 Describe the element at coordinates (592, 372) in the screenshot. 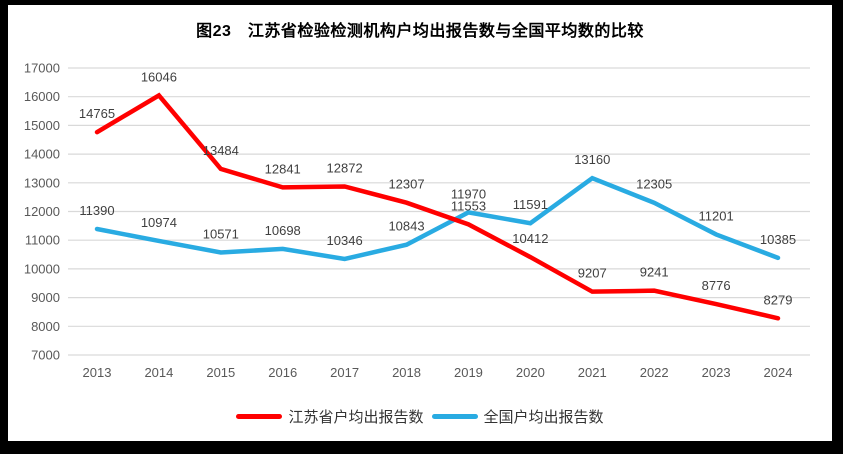

I see `svg-text: 2021` at that location.